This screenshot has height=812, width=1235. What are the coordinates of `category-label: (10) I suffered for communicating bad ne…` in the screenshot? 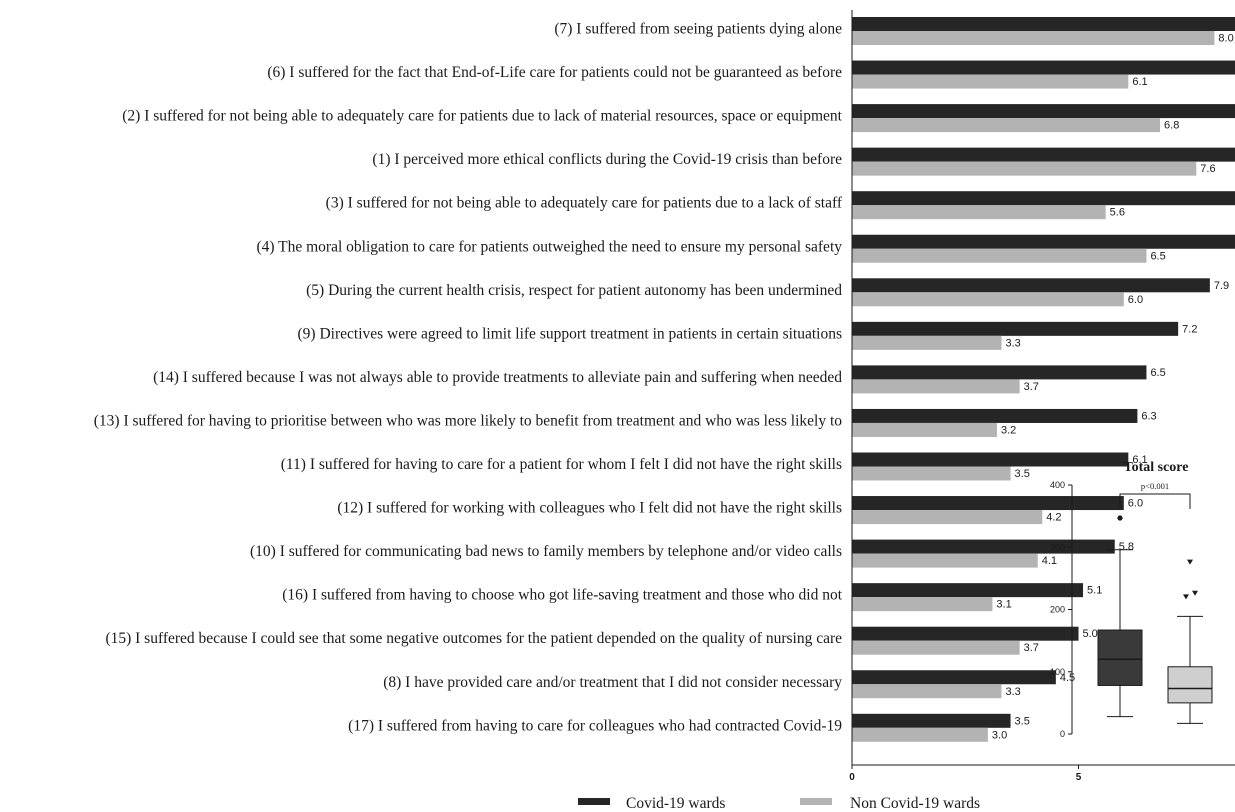 It's located at (546, 551).